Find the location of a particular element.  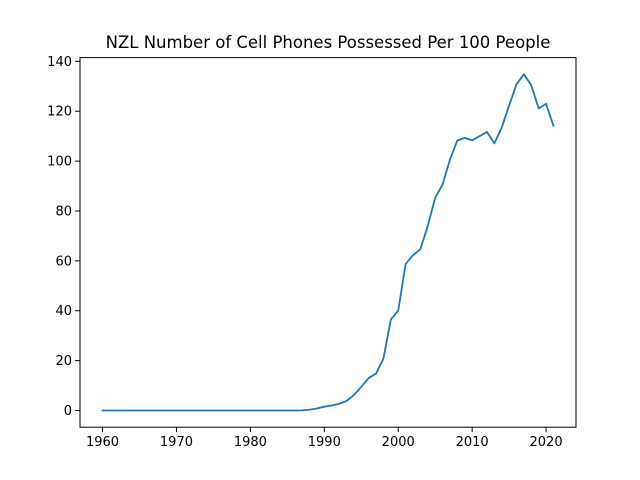

x-tick-label: 1980 is located at coordinates (250, 442).